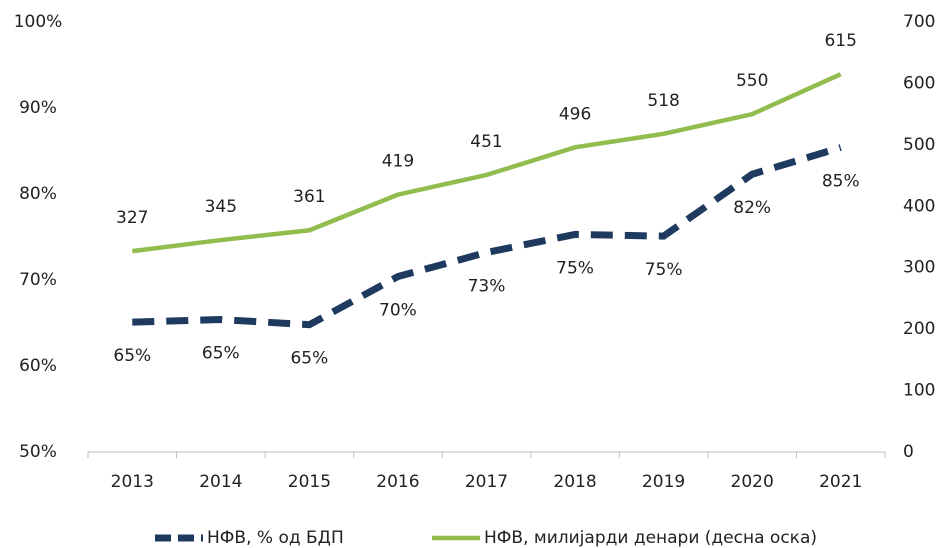 This screenshot has width=940, height=548. What do you see at coordinates (840, 482) in the screenshot?
I see `x-tick-label: 2021` at bounding box center [840, 482].